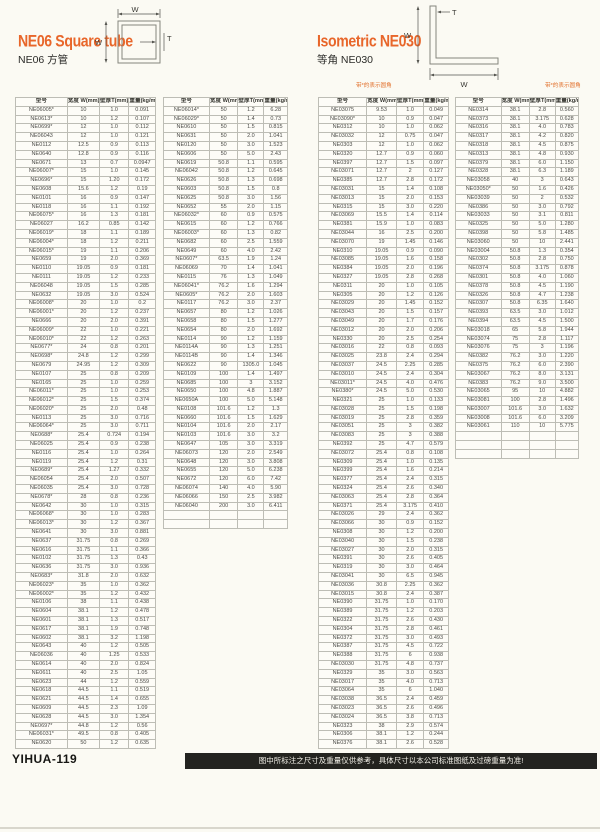  Describe the element at coordinates (381, 128) in the screenshot. I see `table-cell: 10` at that location.